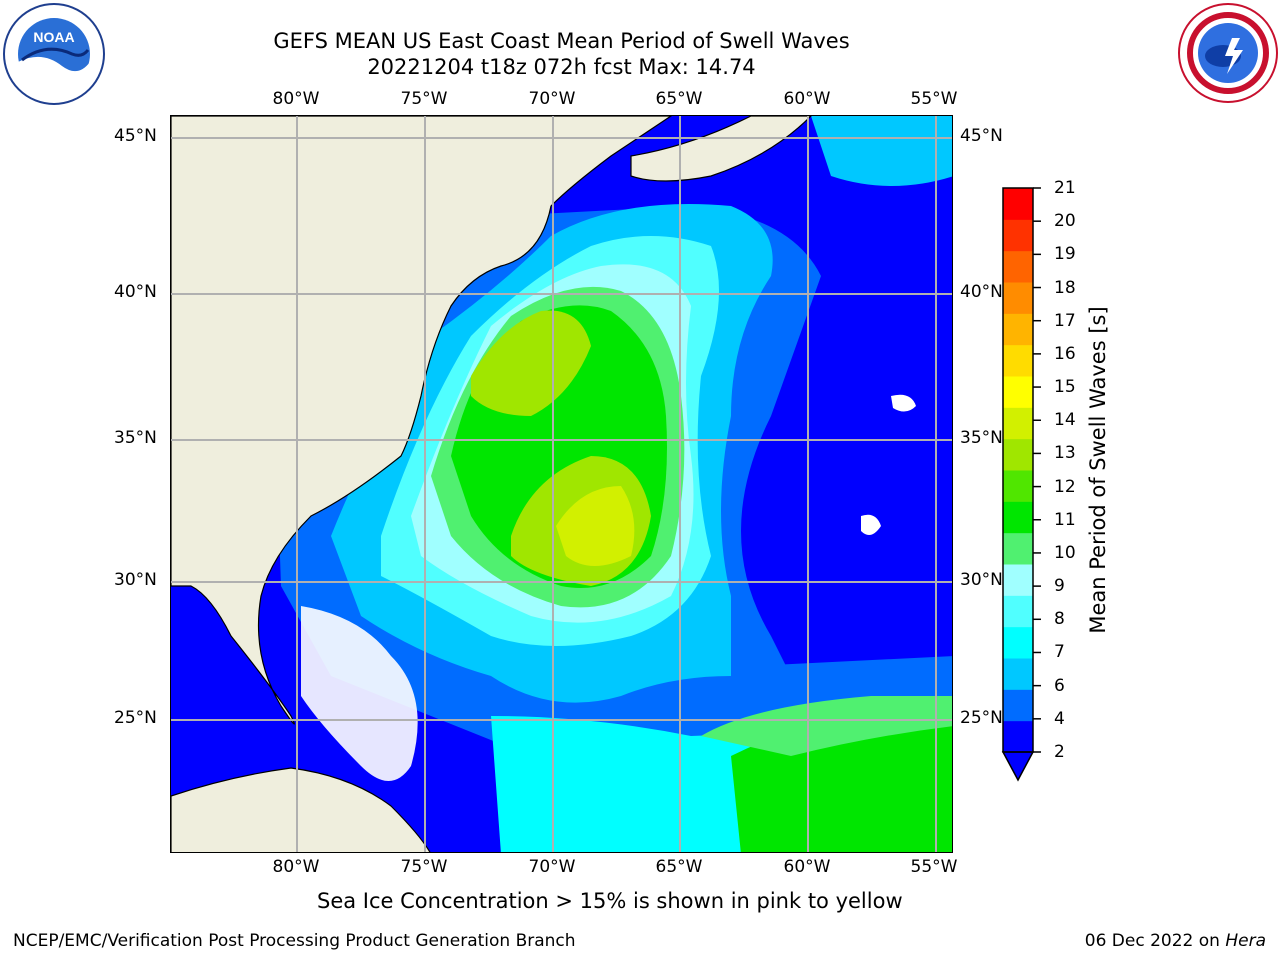 The image size is (1280, 960). Describe the element at coordinates (1065, 188) in the screenshot. I see `colorbar-tick-label: 21` at that location.